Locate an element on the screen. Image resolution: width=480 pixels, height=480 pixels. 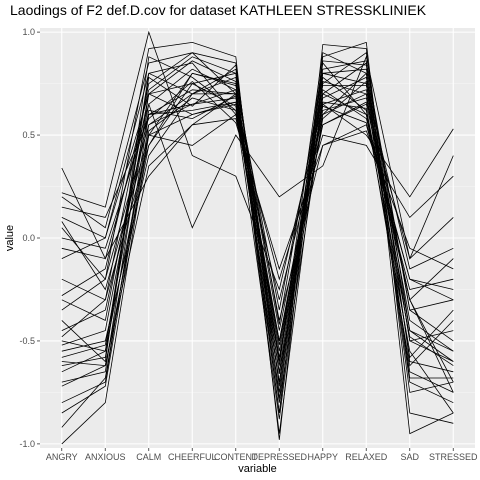
x-tick-label: CHEERFUL is located at coordinates (192, 457).